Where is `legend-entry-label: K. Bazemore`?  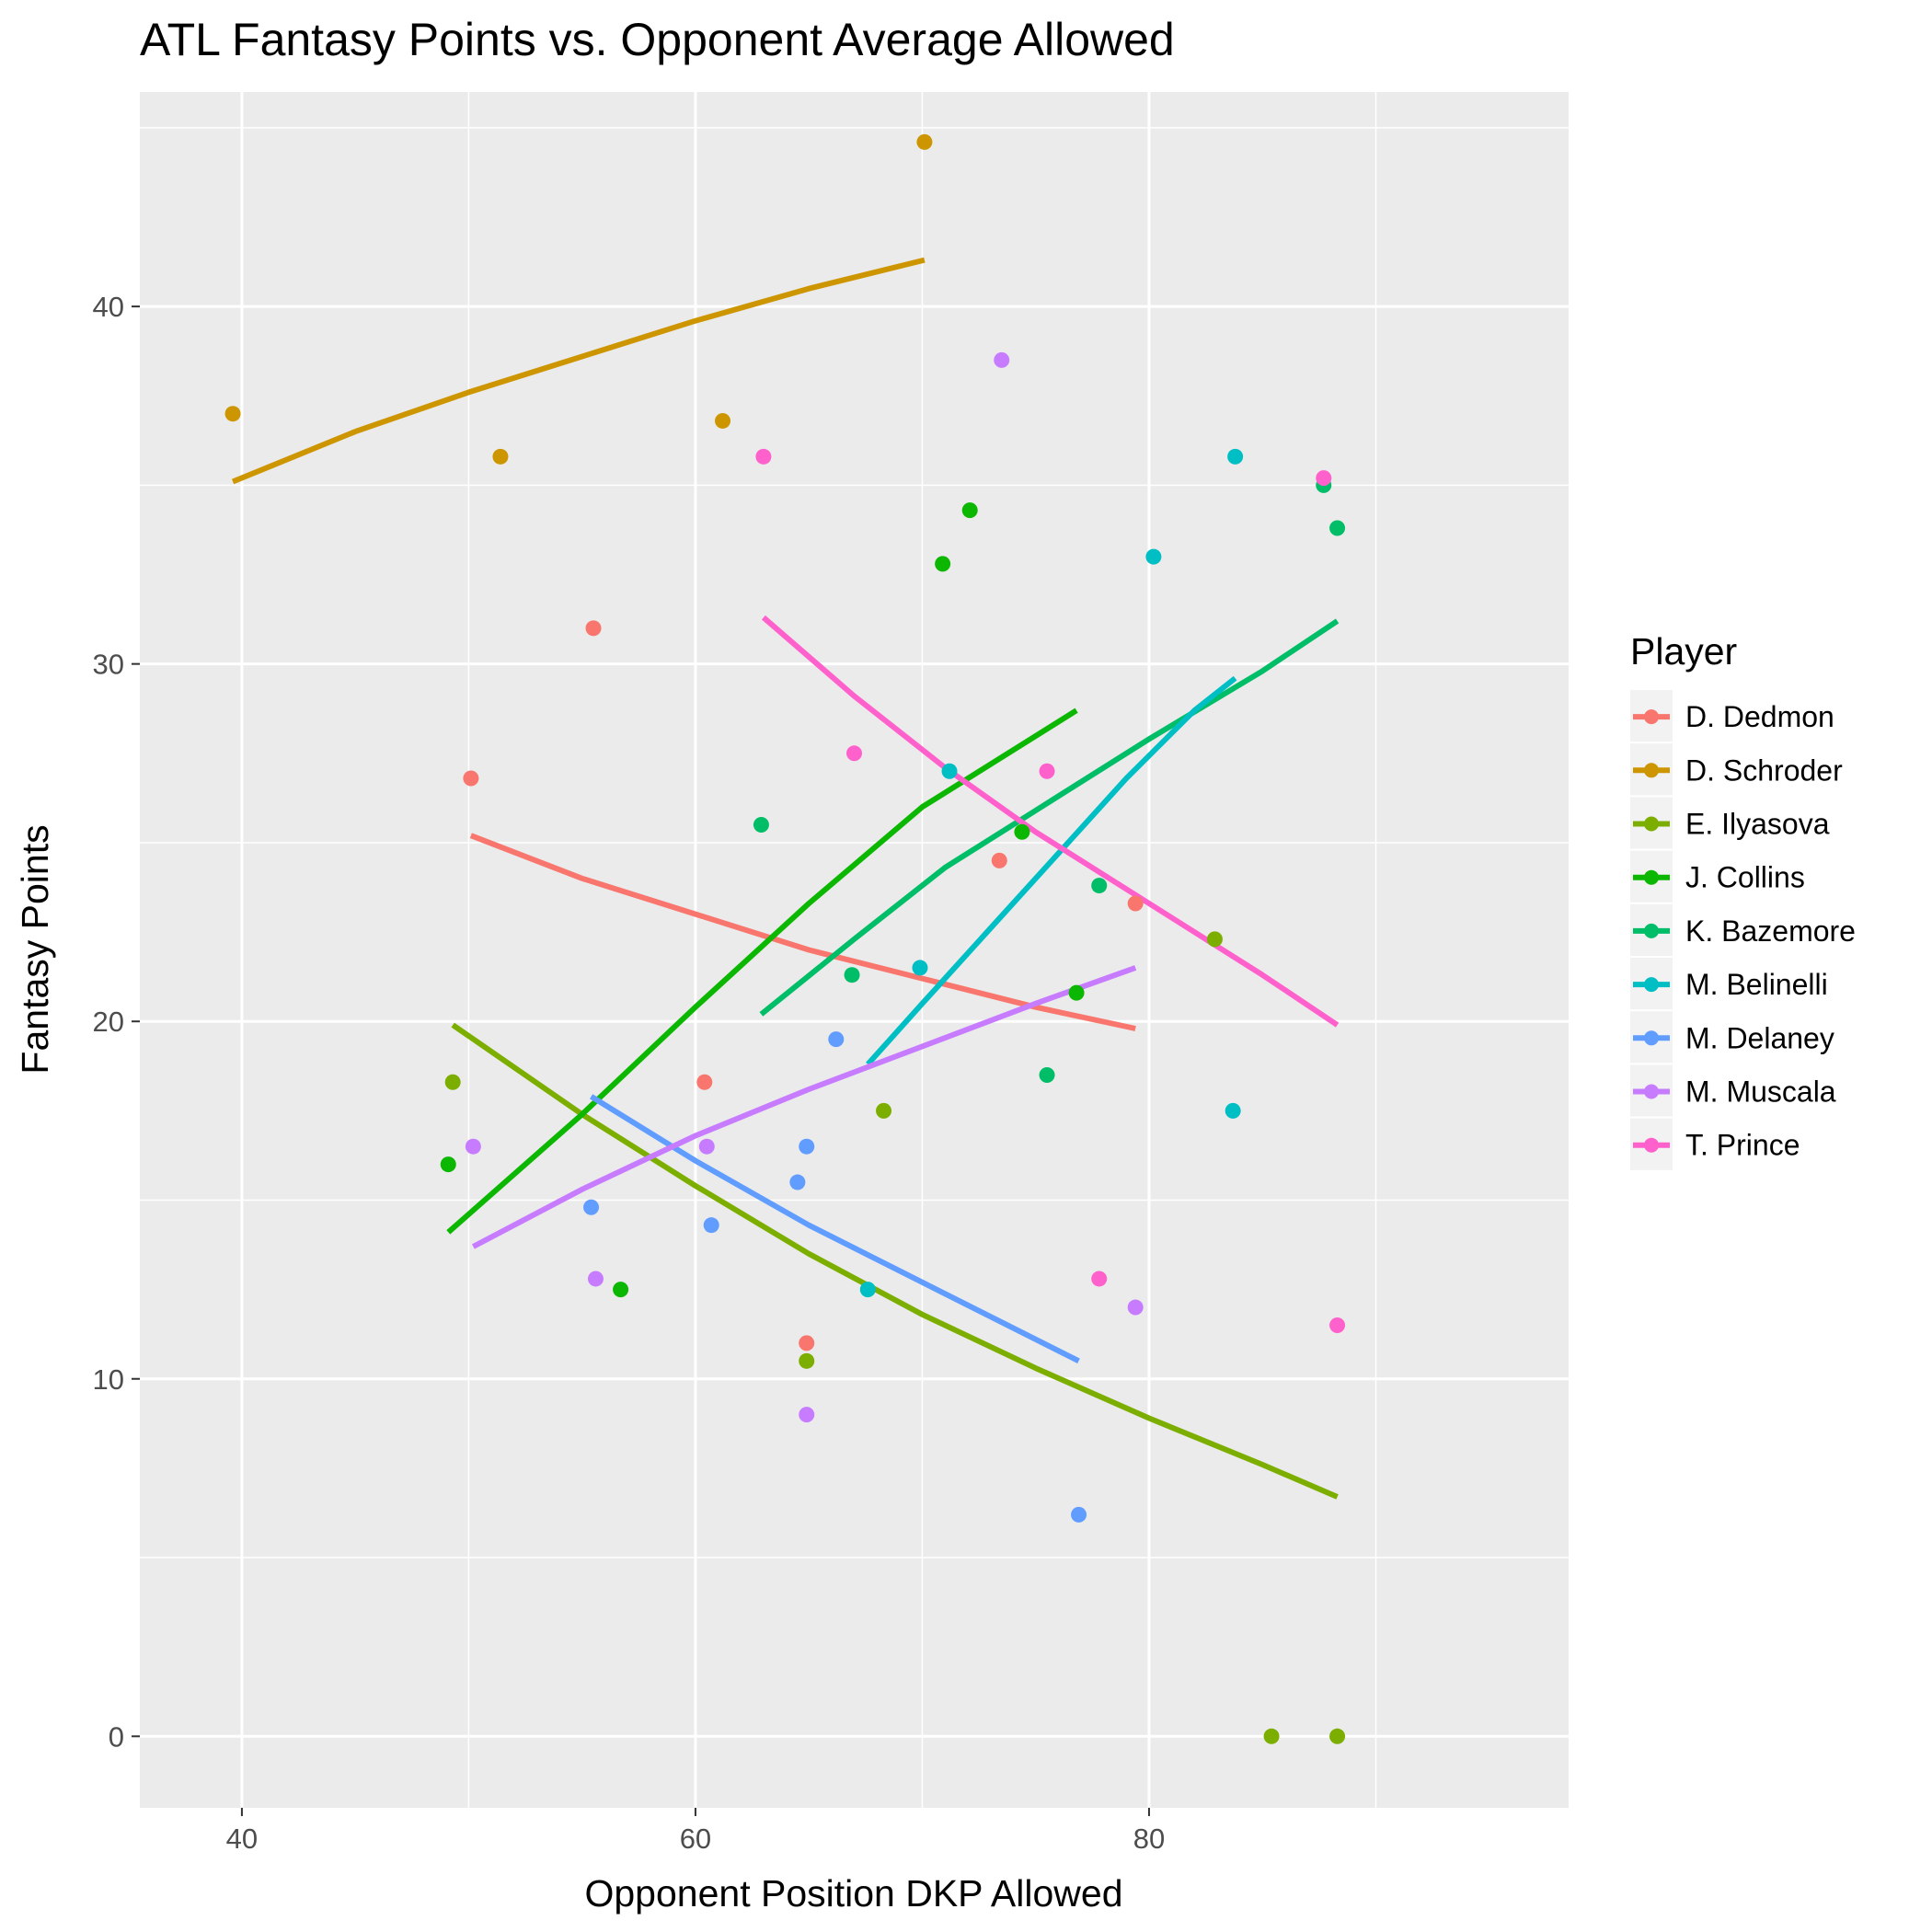 legend-entry-label: K. Bazemore is located at coordinates (1770, 931).